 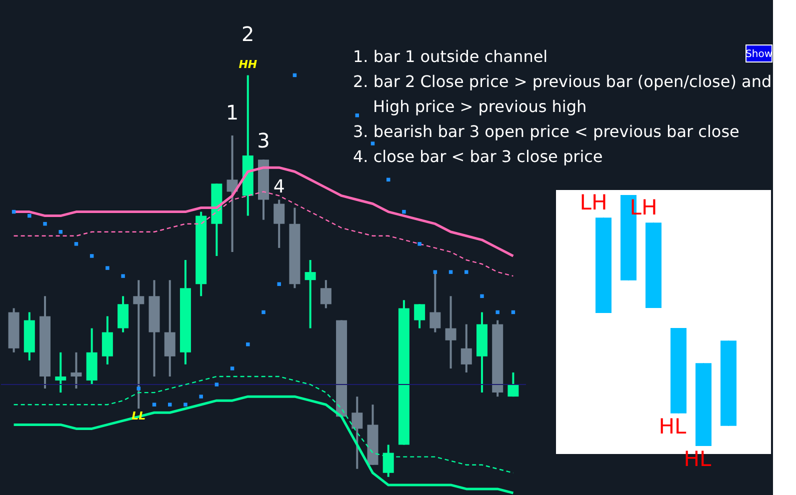 I want to click on annotation: 3. bearish bar 3 open price < previous bar close, so click(x=546, y=131).